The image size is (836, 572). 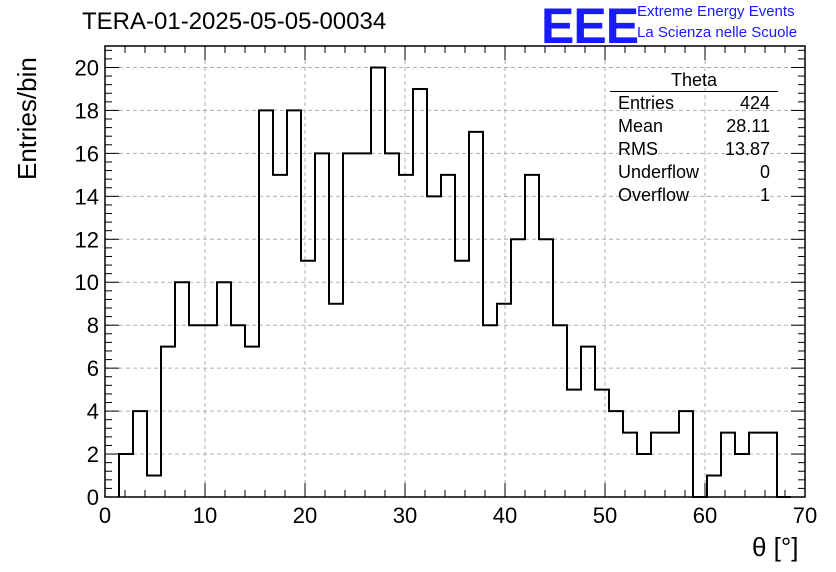 What do you see at coordinates (638, 149) in the screenshot?
I see `stats-label: RMS` at bounding box center [638, 149].